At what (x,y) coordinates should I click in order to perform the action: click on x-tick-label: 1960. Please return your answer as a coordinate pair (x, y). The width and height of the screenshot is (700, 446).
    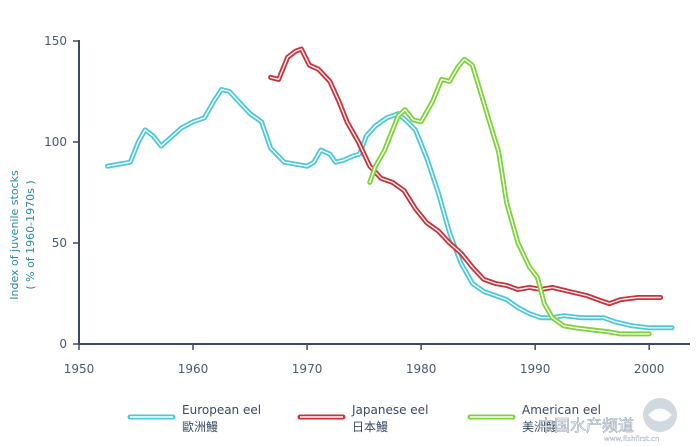
    Looking at the image, I should click on (193, 369).